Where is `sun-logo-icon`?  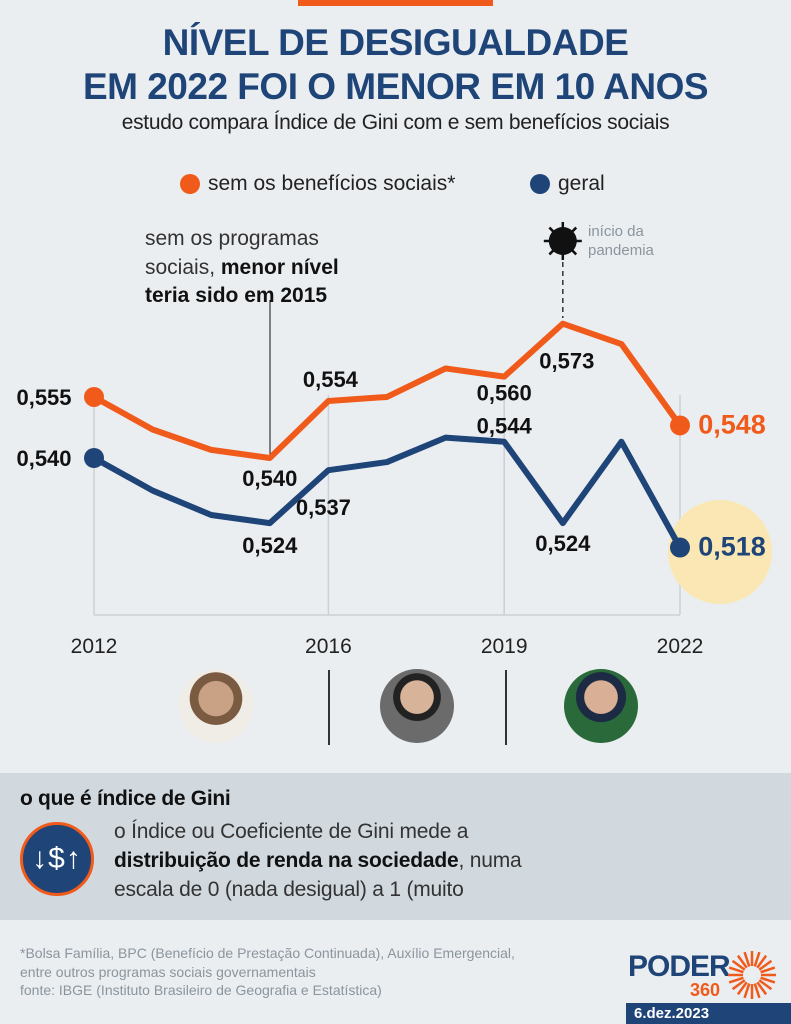 sun-logo-icon is located at coordinates (752, 975).